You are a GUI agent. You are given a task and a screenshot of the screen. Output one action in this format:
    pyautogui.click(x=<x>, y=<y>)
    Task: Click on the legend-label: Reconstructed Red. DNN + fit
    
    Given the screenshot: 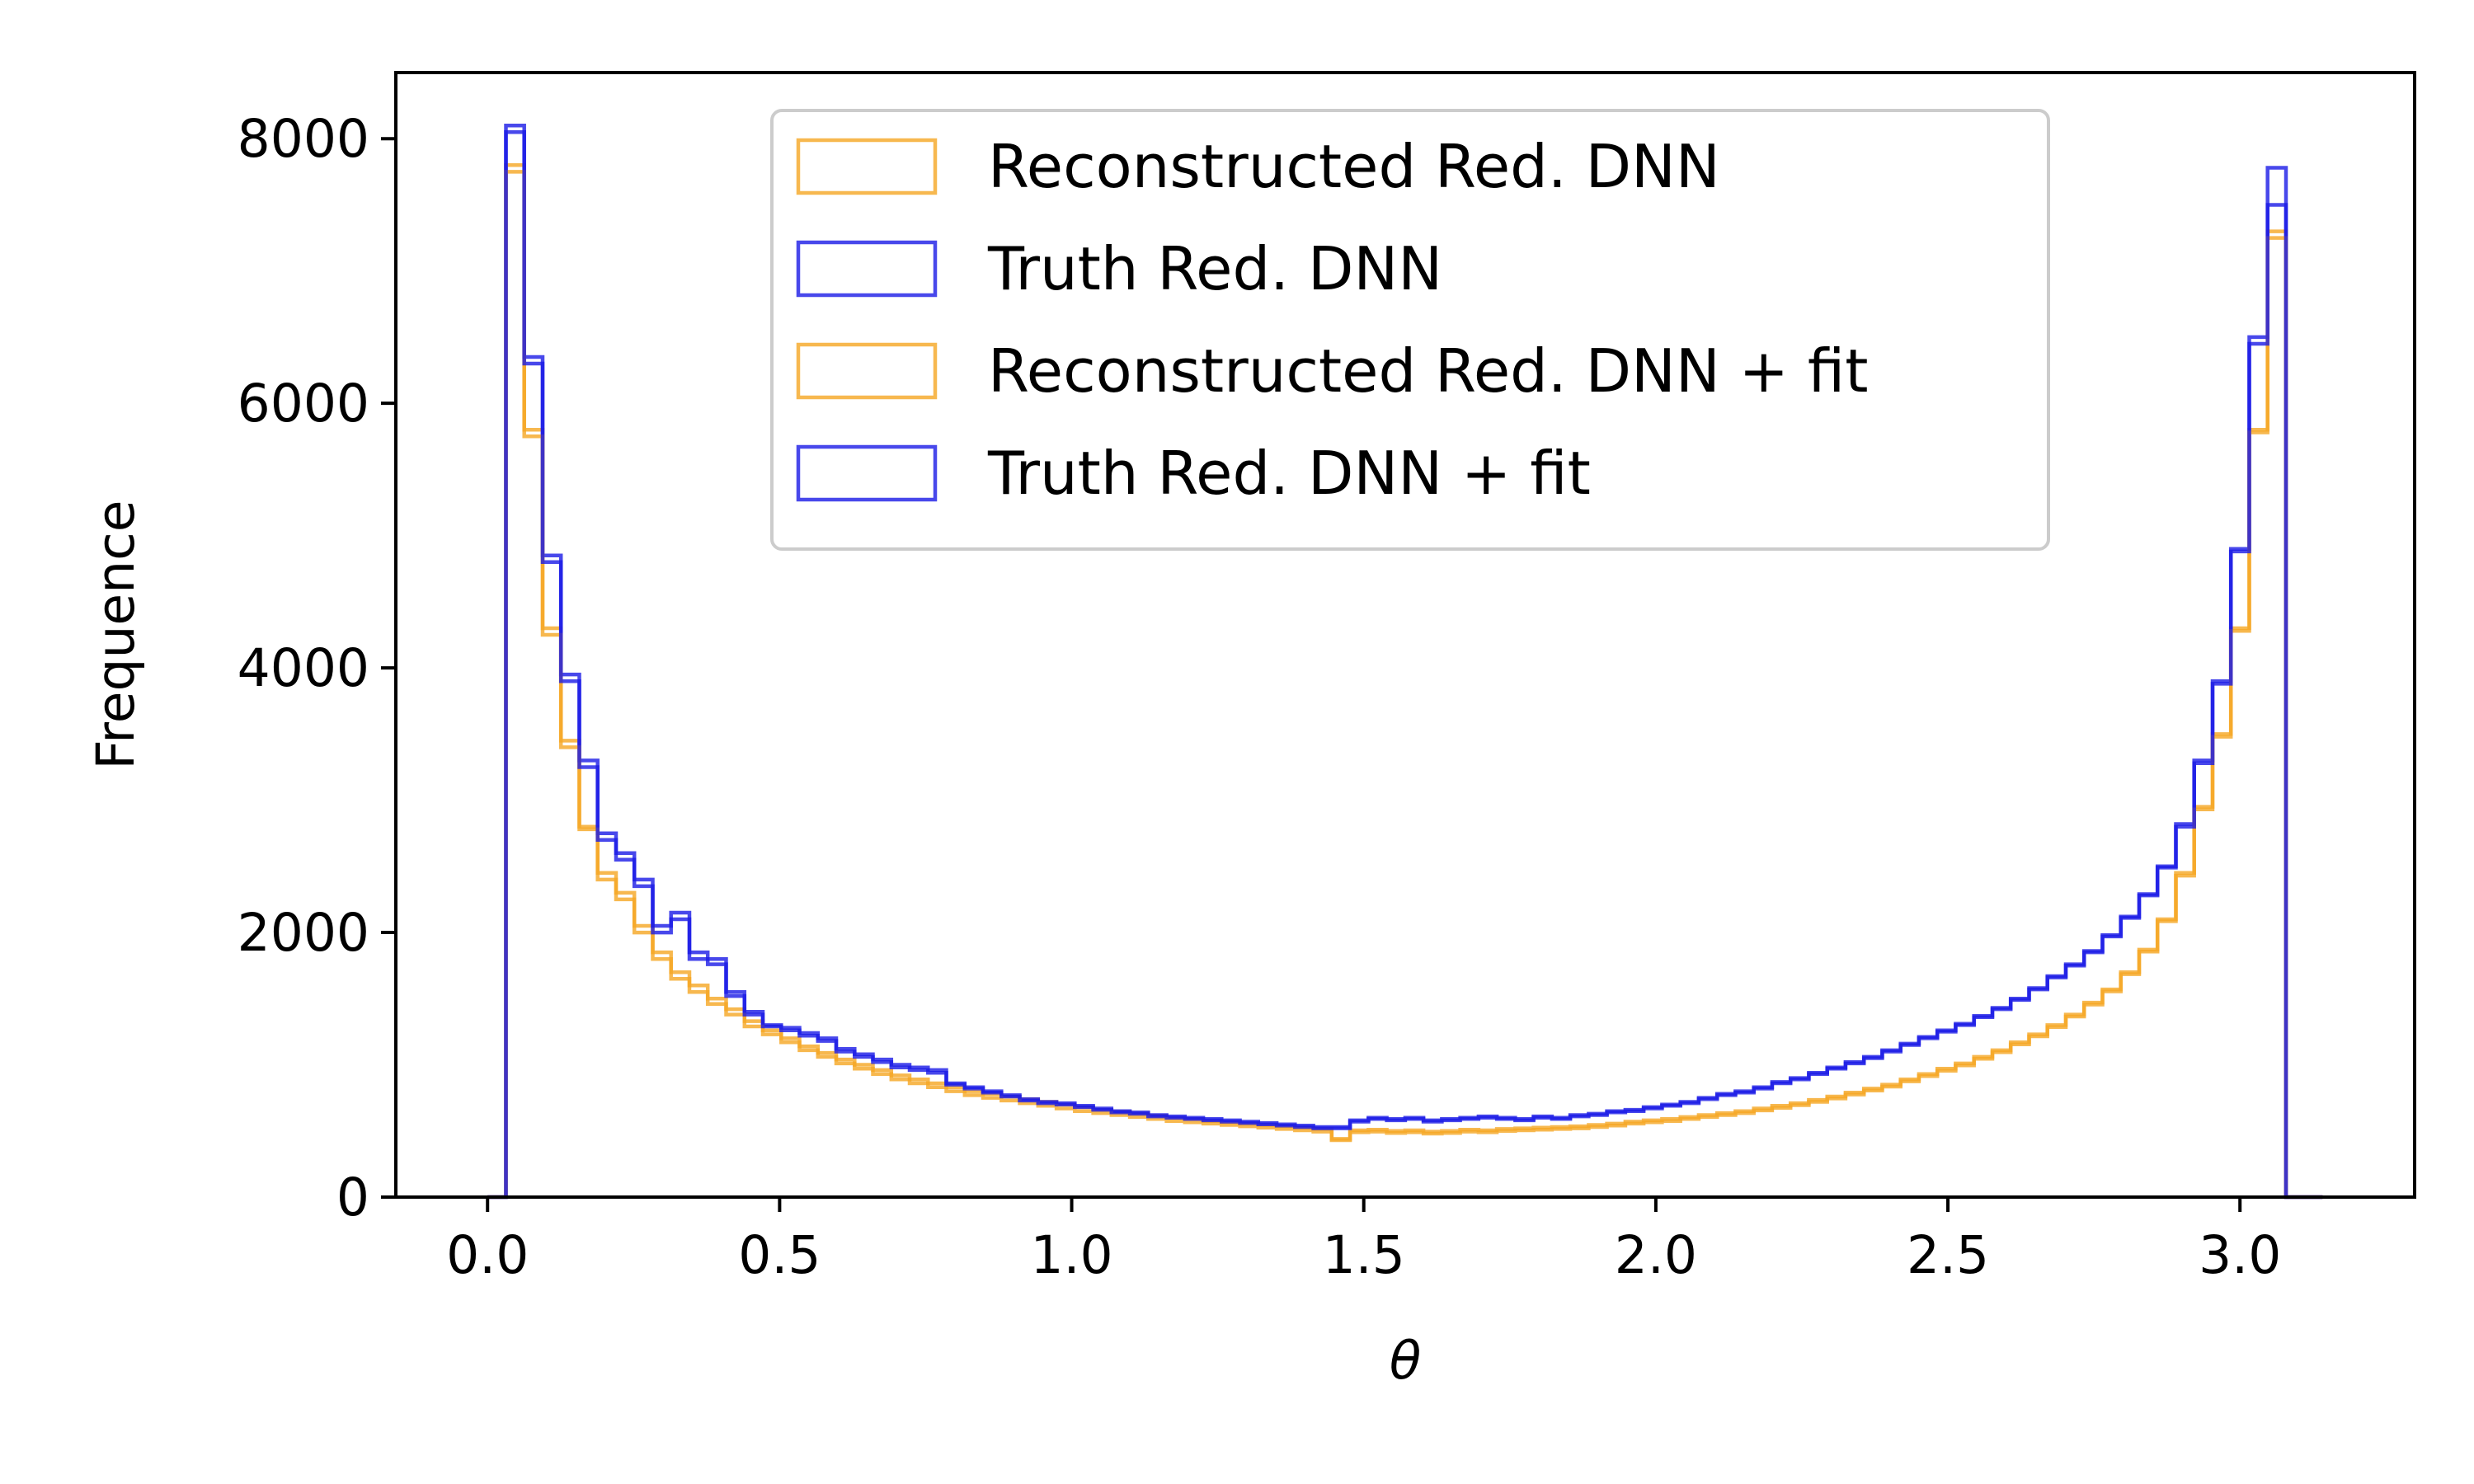 What is the action you would take?
    pyautogui.click(x=1428, y=371)
    